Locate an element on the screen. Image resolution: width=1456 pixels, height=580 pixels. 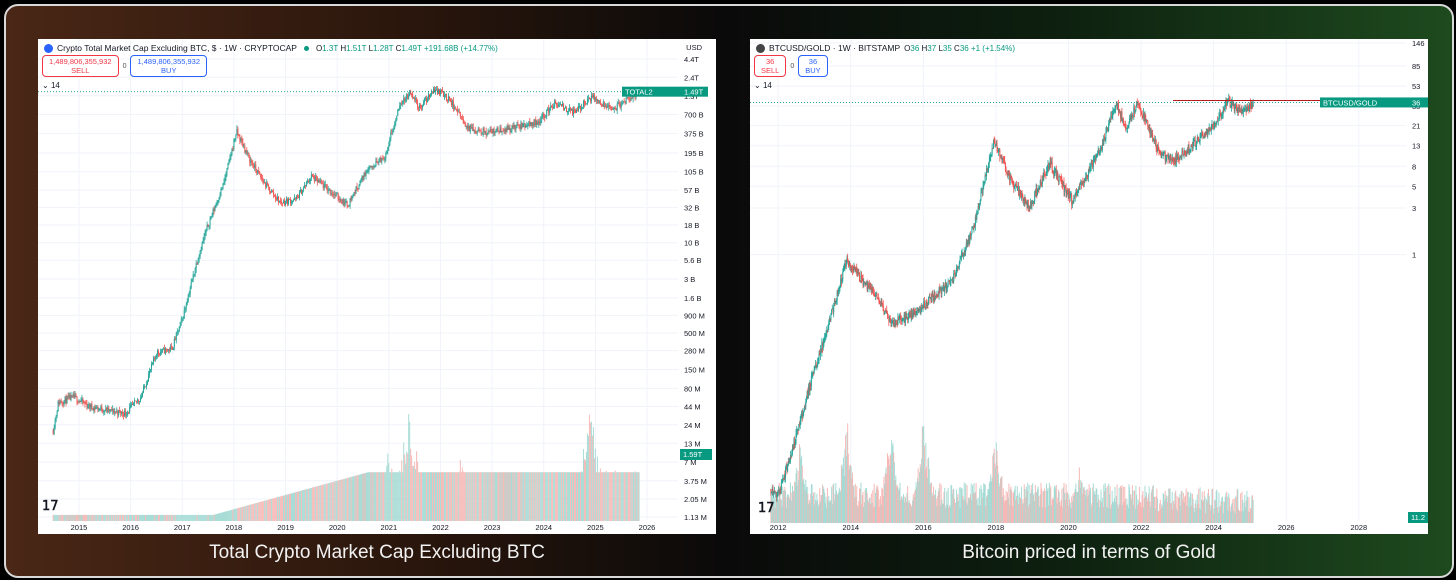
sell-button: 36 SELL is located at coordinates (770, 66).